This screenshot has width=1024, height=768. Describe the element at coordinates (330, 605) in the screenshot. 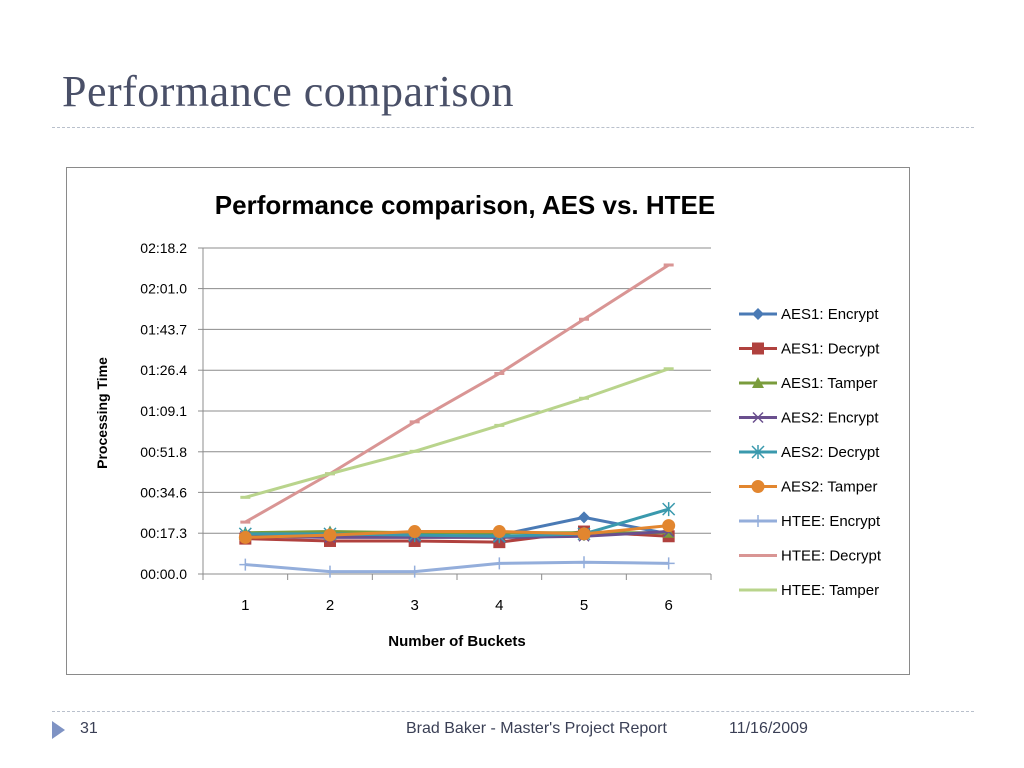

I see `x-tick-label: 2` at that location.